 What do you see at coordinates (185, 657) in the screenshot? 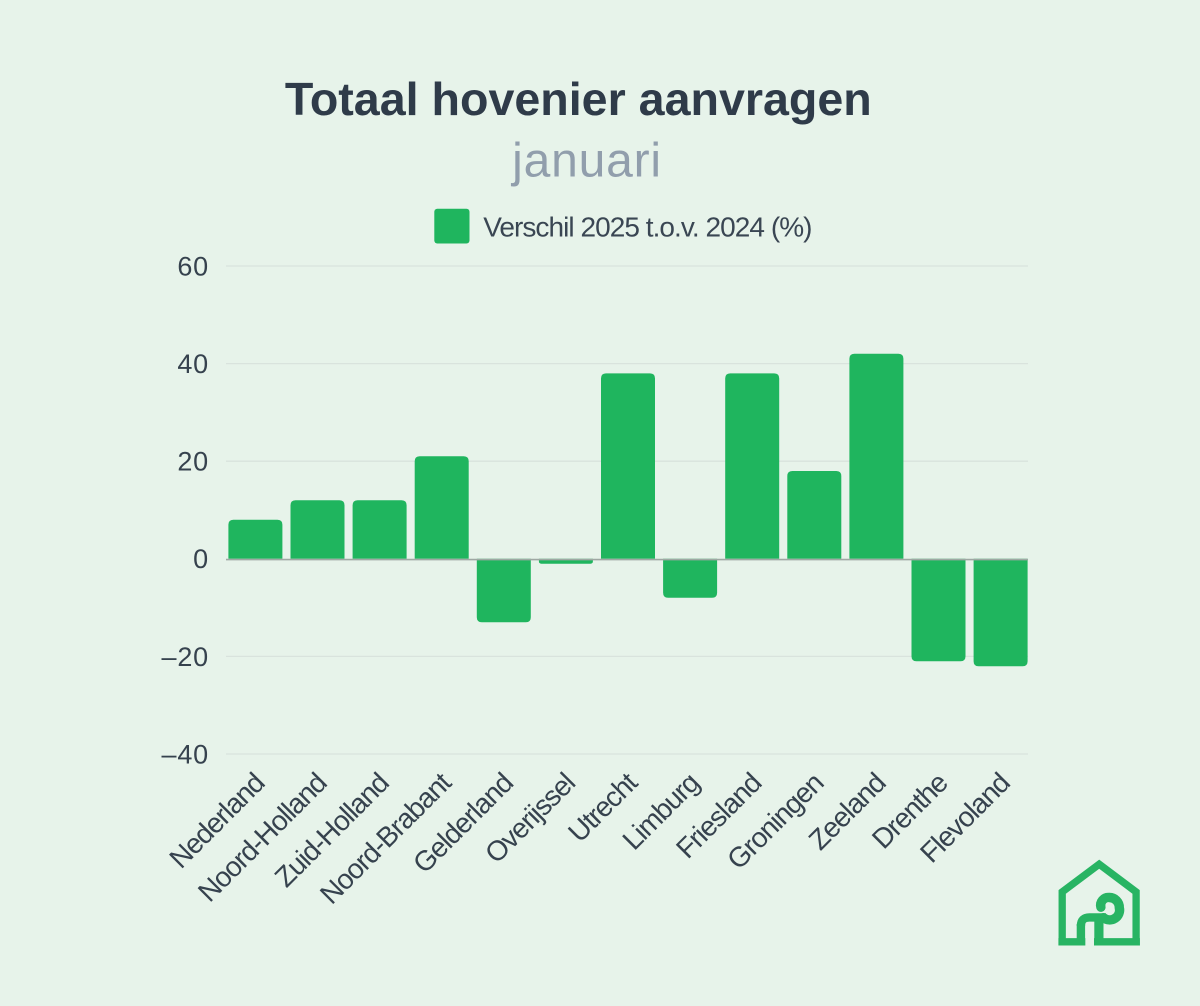
I see `svg-text: –20` at bounding box center [185, 657].